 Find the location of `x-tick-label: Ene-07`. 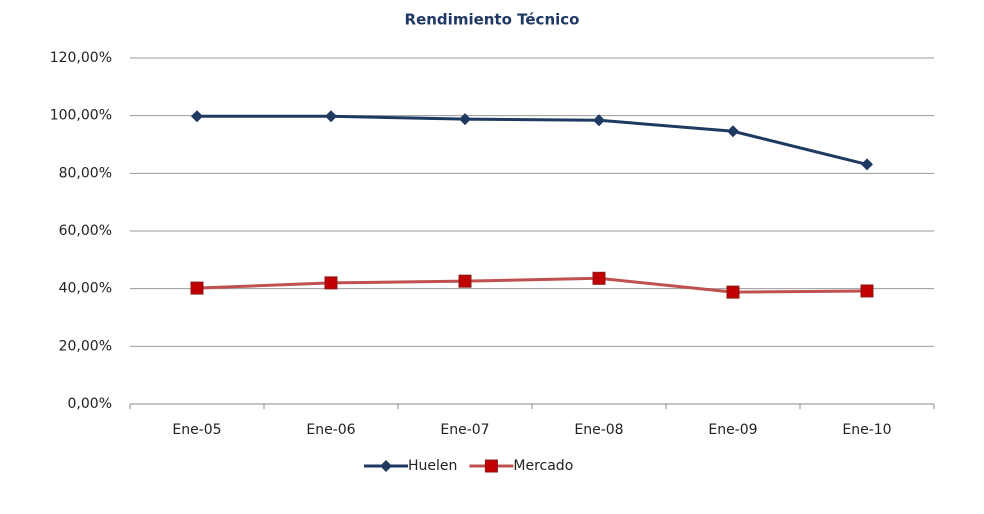

x-tick-label: Ene-07 is located at coordinates (464, 430).